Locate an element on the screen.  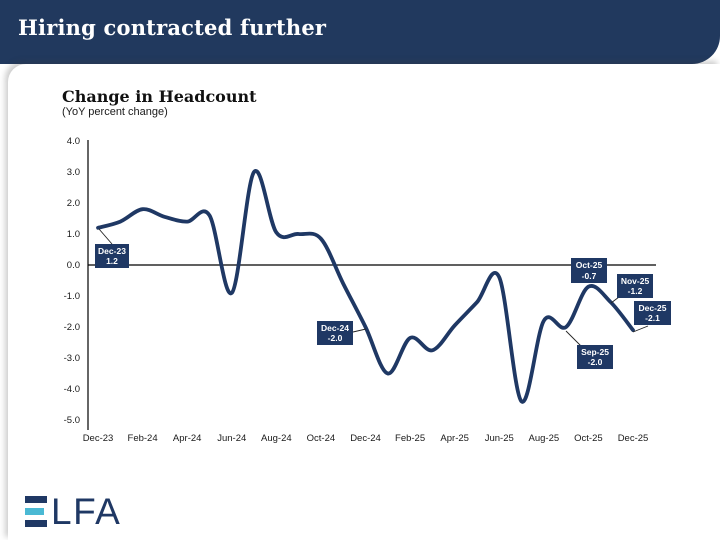
x-tick-label: Oct-25 is located at coordinates (588, 438).